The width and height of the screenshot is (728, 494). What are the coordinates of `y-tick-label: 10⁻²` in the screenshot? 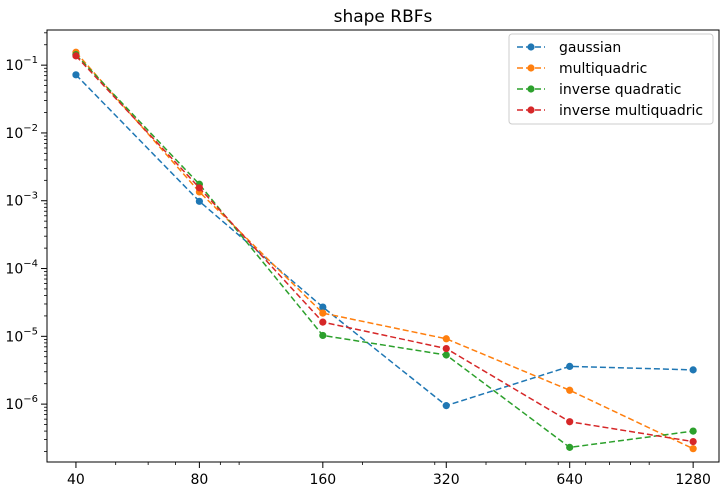 It's located at (21, 132).